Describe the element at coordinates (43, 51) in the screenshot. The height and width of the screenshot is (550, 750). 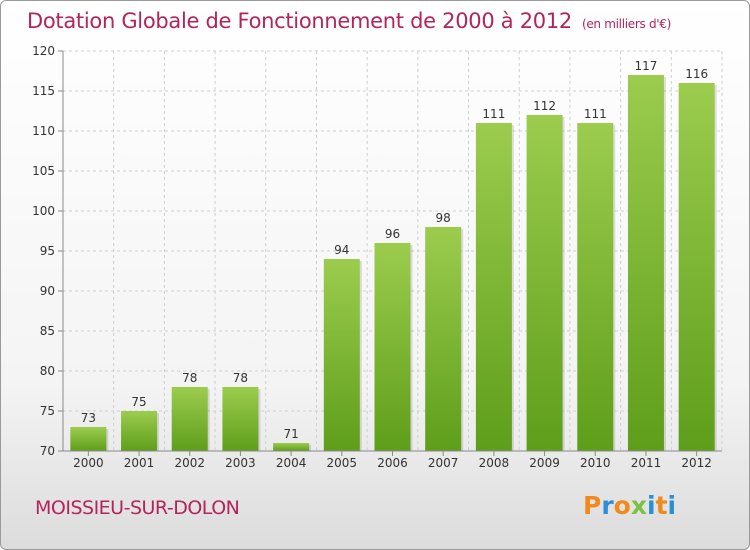
I see `y-tick-label: 120` at that location.